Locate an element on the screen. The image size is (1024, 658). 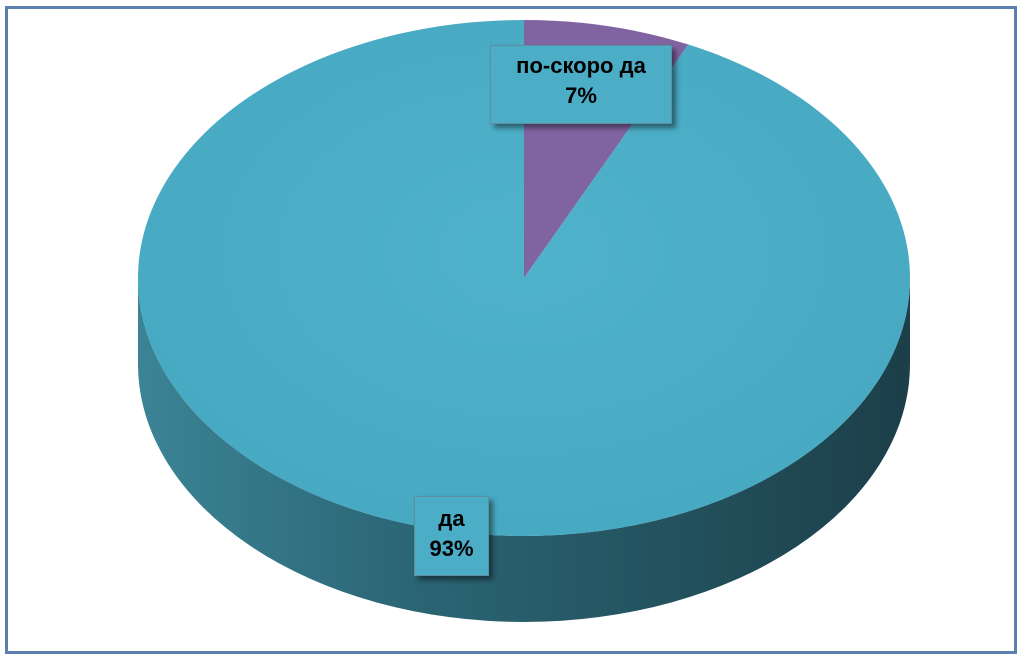
slice-percent-po-skoro-da: 7% is located at coordinates (581, 95).